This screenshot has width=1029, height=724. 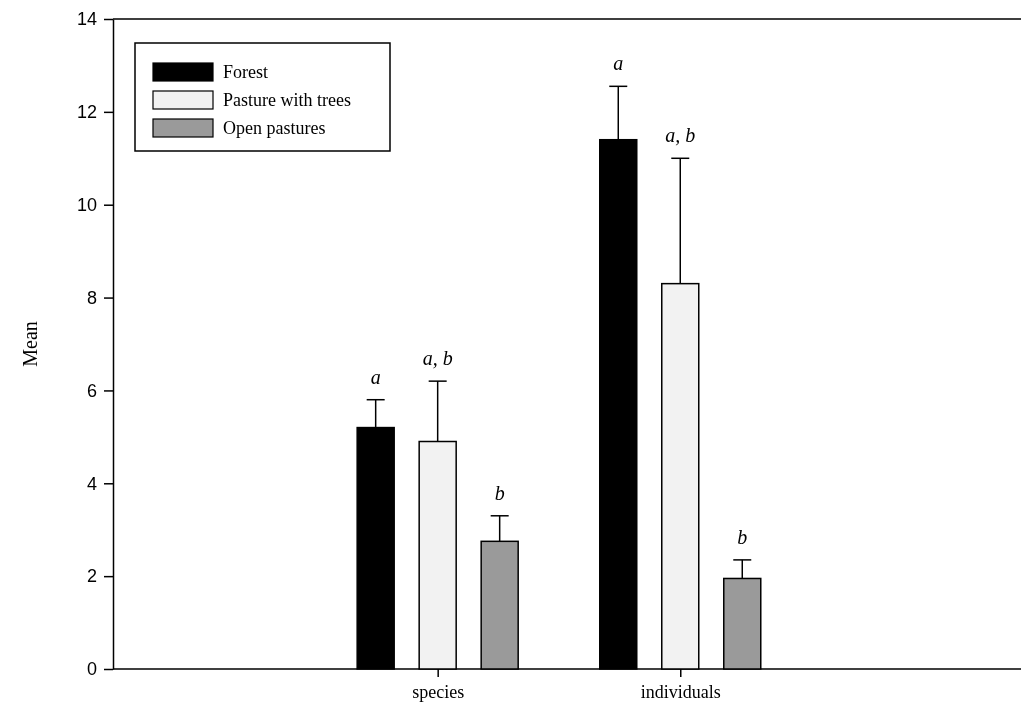 What do you see at coordinates (680, 691) in the screenshot?
I see `x-tick-label: individuals` at bounding box center [680, 691].